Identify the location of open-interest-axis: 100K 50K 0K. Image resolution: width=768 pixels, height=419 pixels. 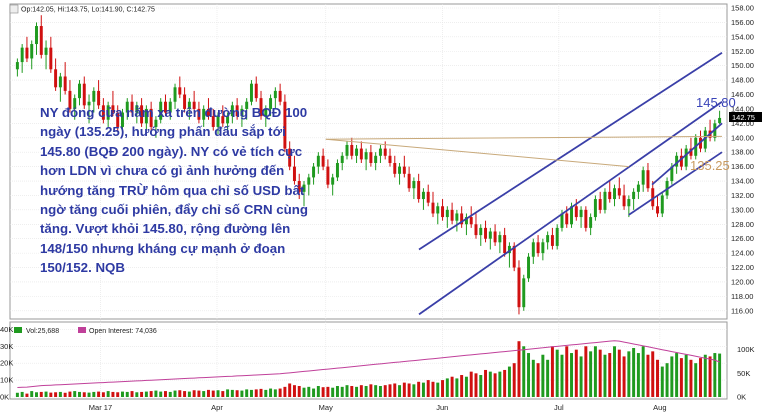
(746, 373).